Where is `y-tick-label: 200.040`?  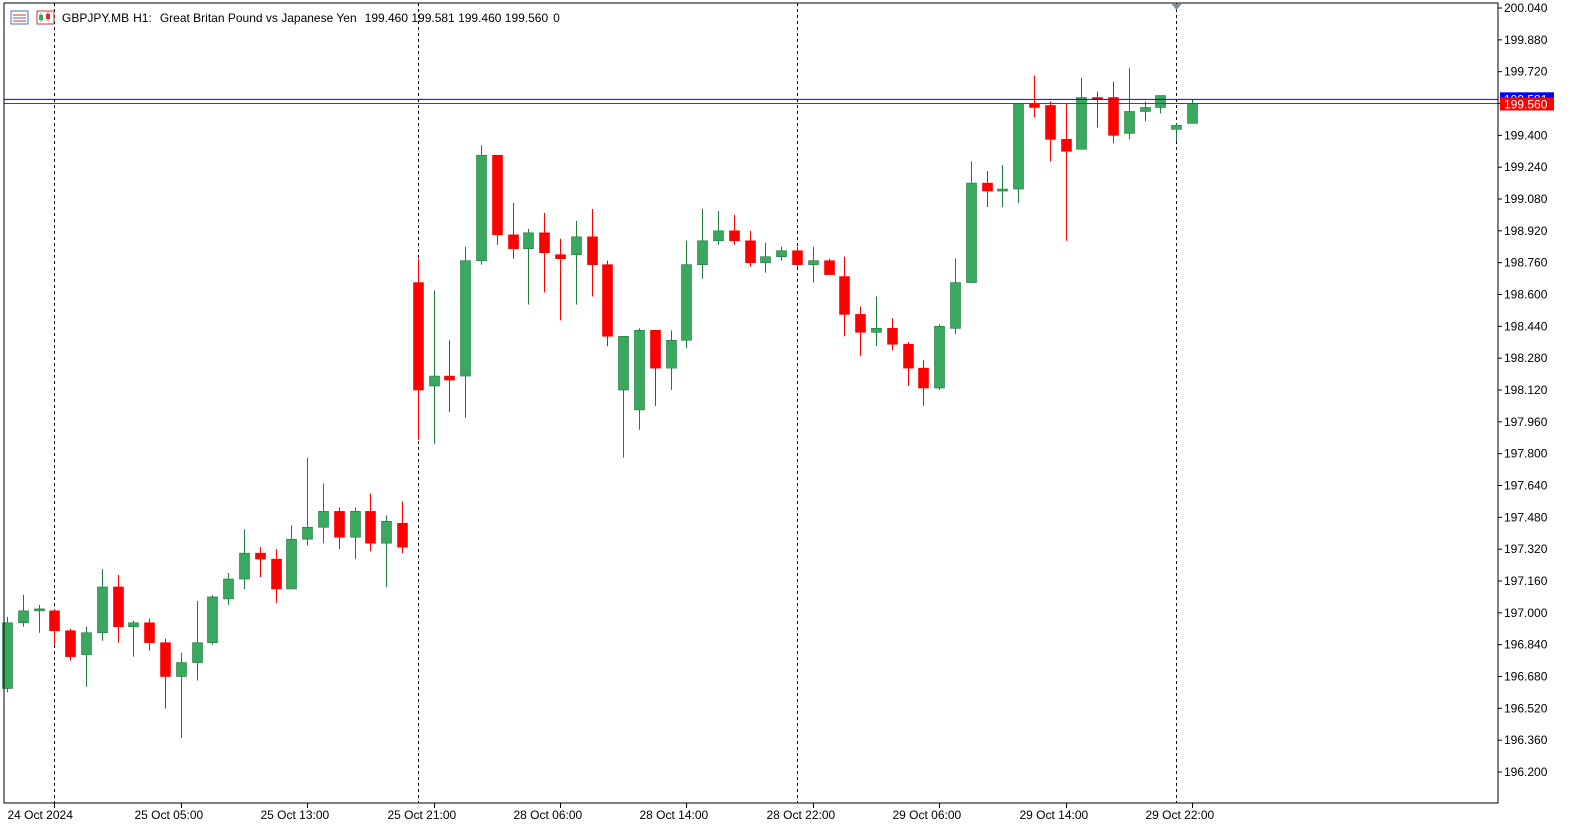
y-tick-label: 200.040 is located at coordinates (1526, 8).